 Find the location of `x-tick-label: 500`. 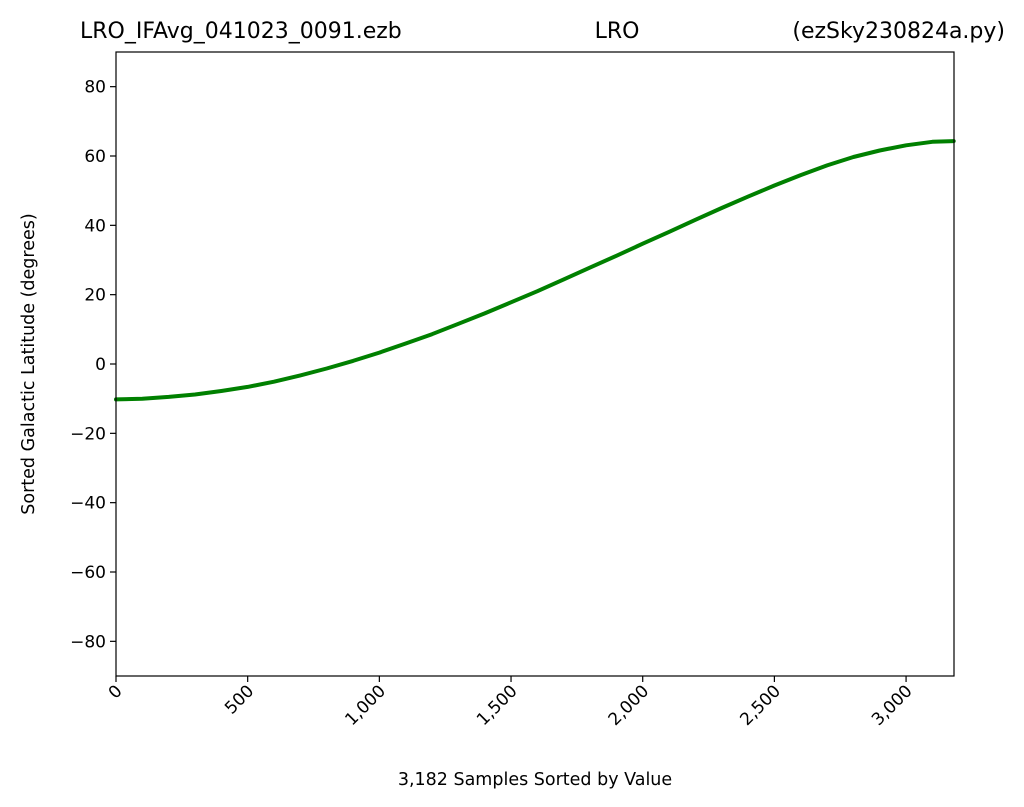

x-tick-label: 500 is located at coordinates (239, 699).